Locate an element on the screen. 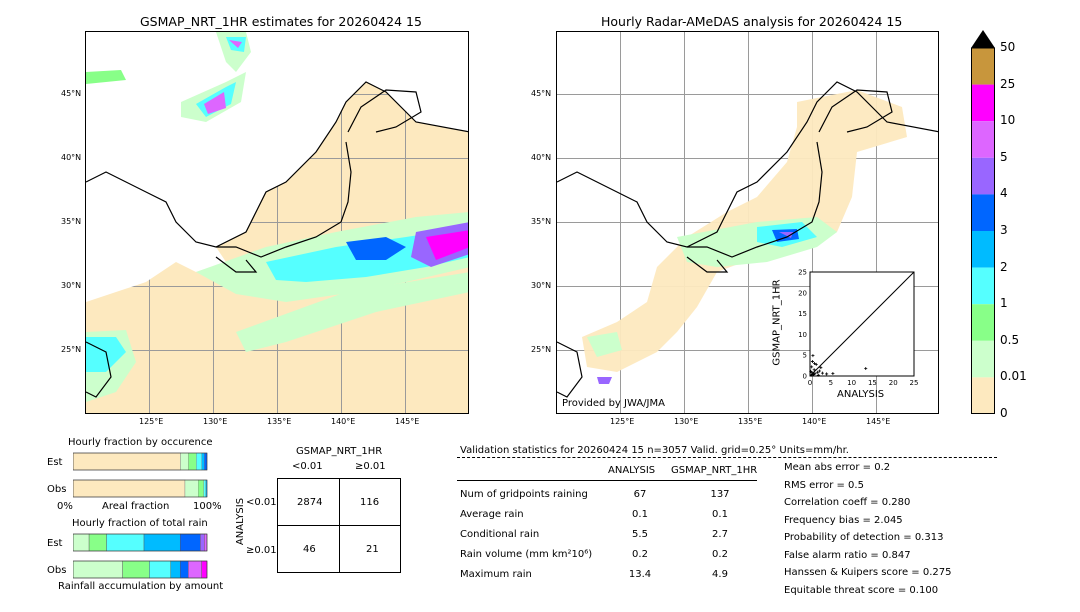  left-lon-tick: 135°E is located at coordinates (279, 421).